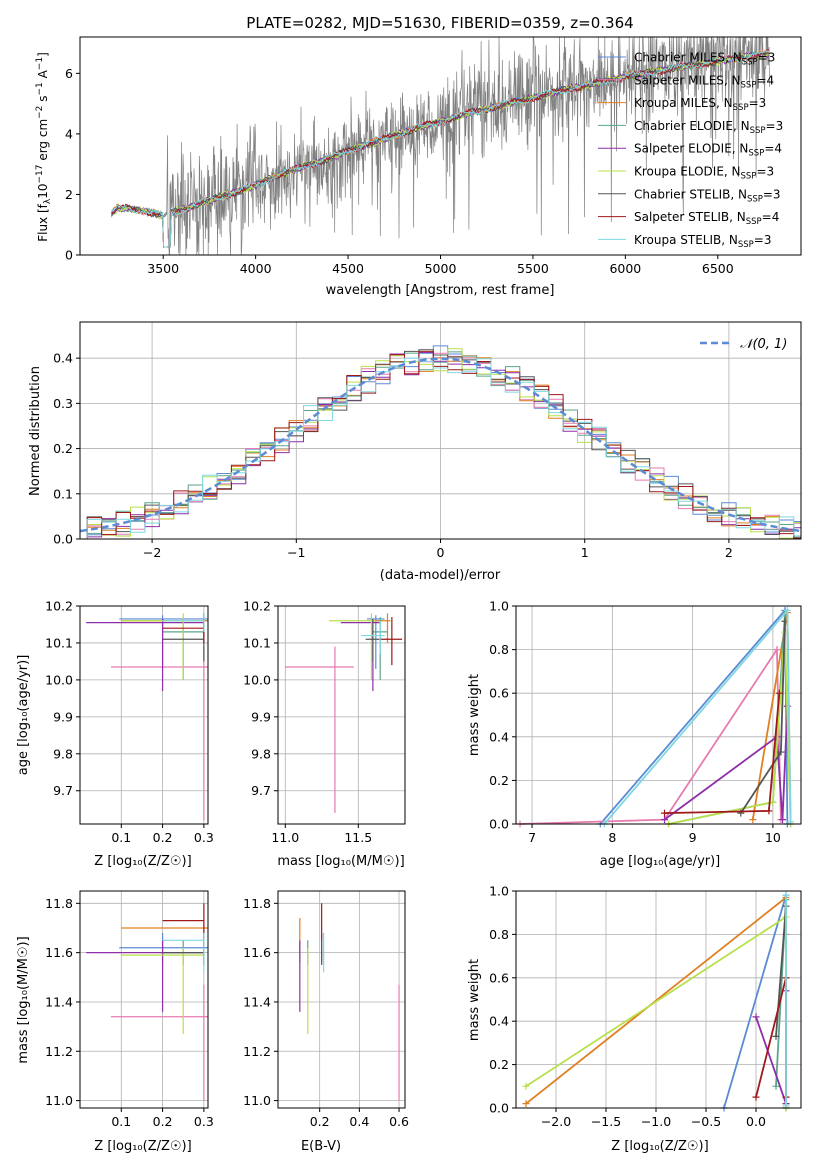 The height and width of the screenshot is (1170, 819). I want to click on x-tick-label: 0.2, so click(163, 1121).